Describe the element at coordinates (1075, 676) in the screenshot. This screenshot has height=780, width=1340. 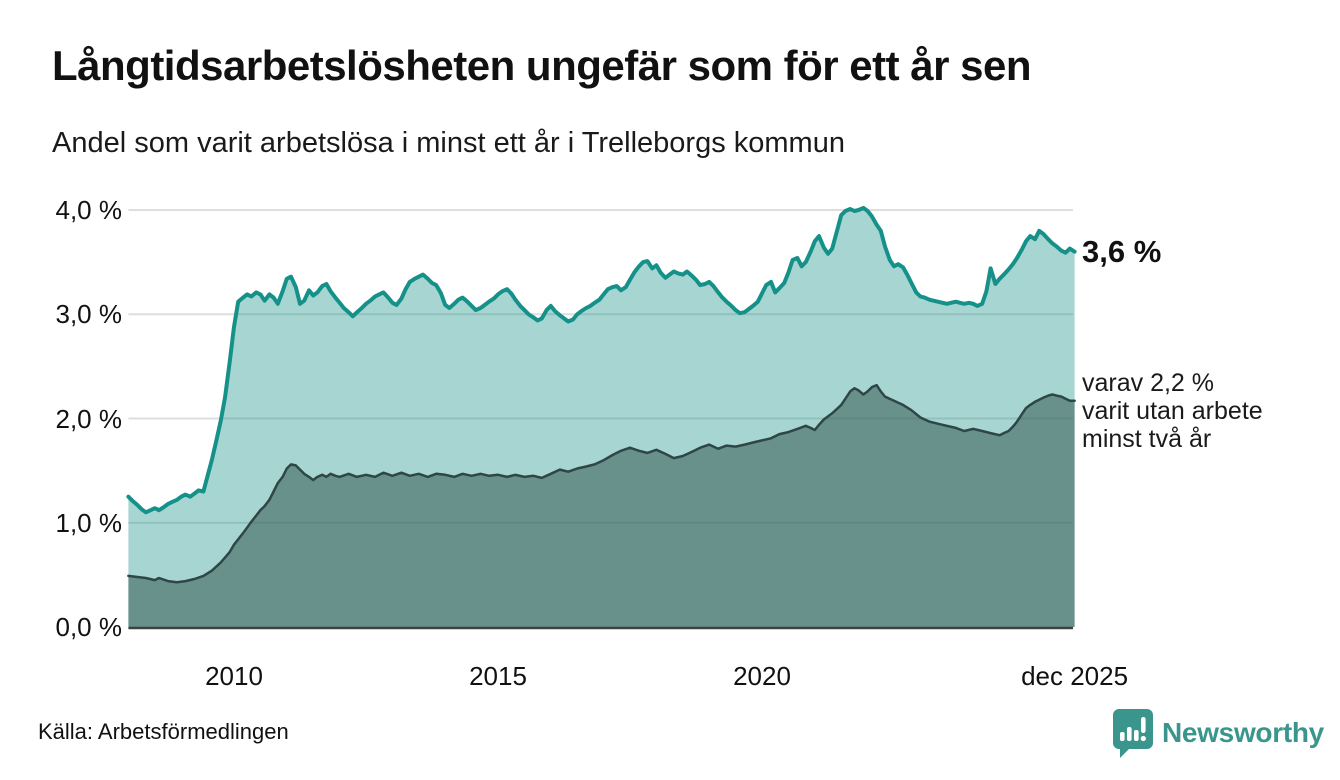
I see `x-tick-label: dec 2025` at that location.